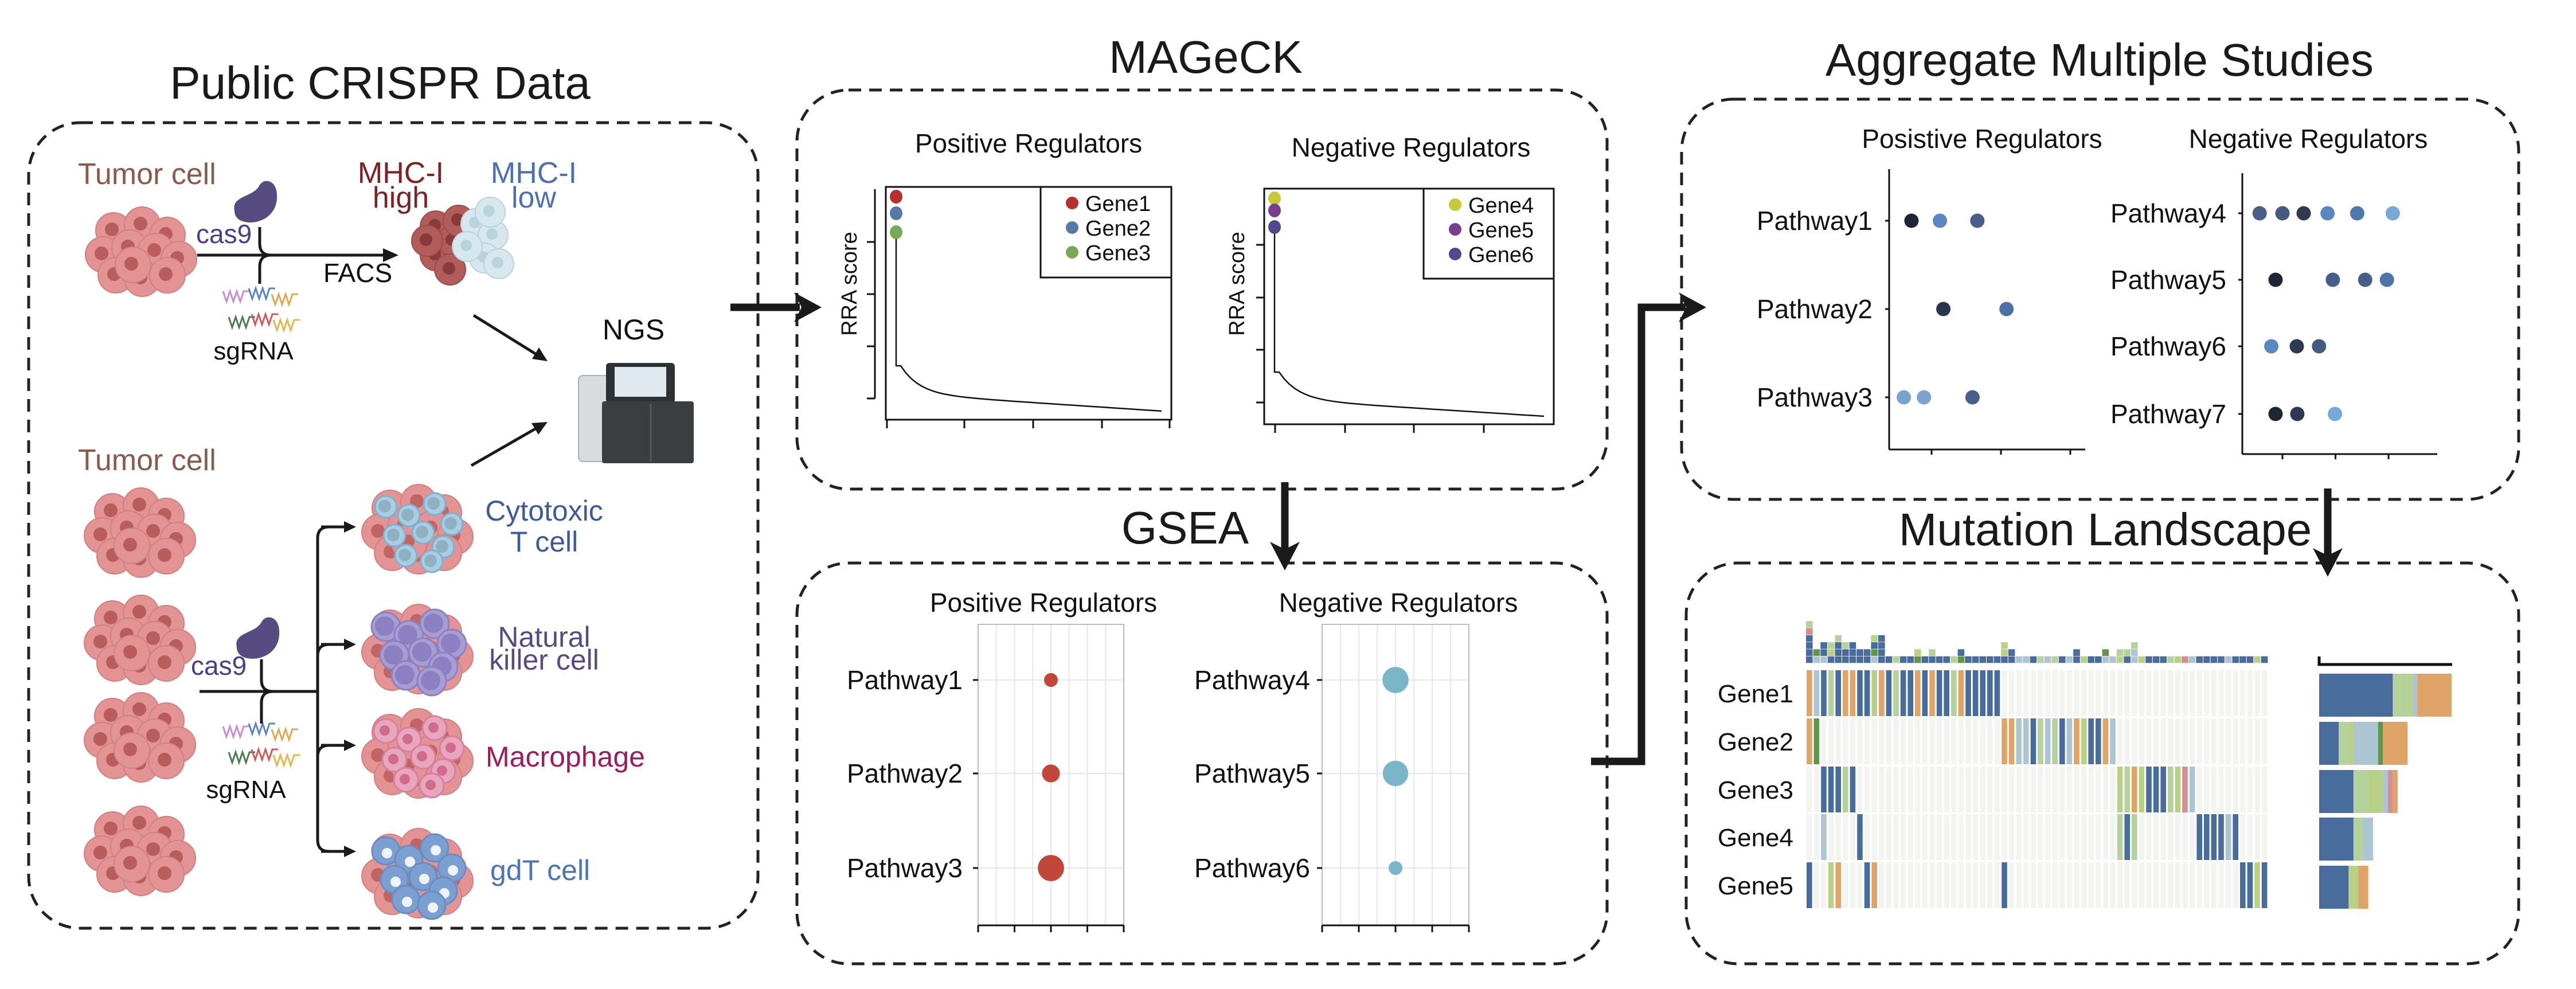 This screenshot has width=2576, height=989. I want to click on legend-box, so click(1488, 233).